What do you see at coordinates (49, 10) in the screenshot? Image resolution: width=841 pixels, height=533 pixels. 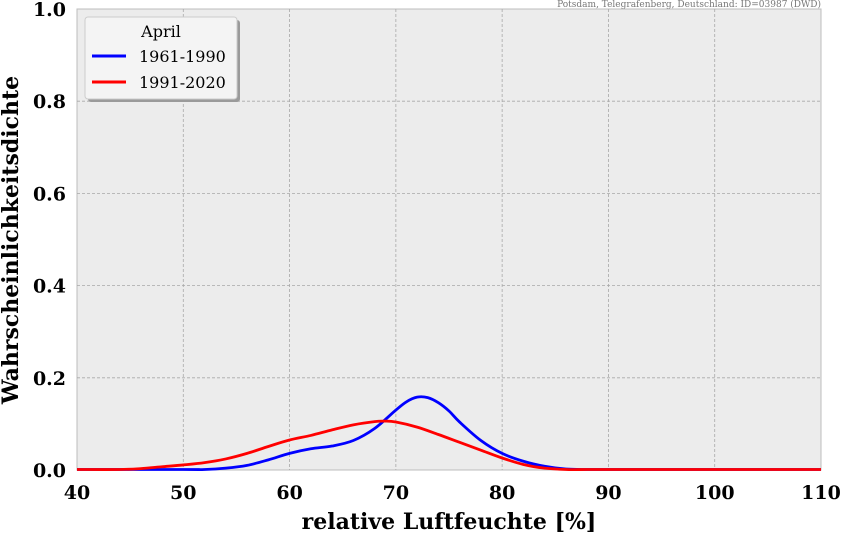 I see `y-tick-label: 1.0` at bounding box center [49, 10].